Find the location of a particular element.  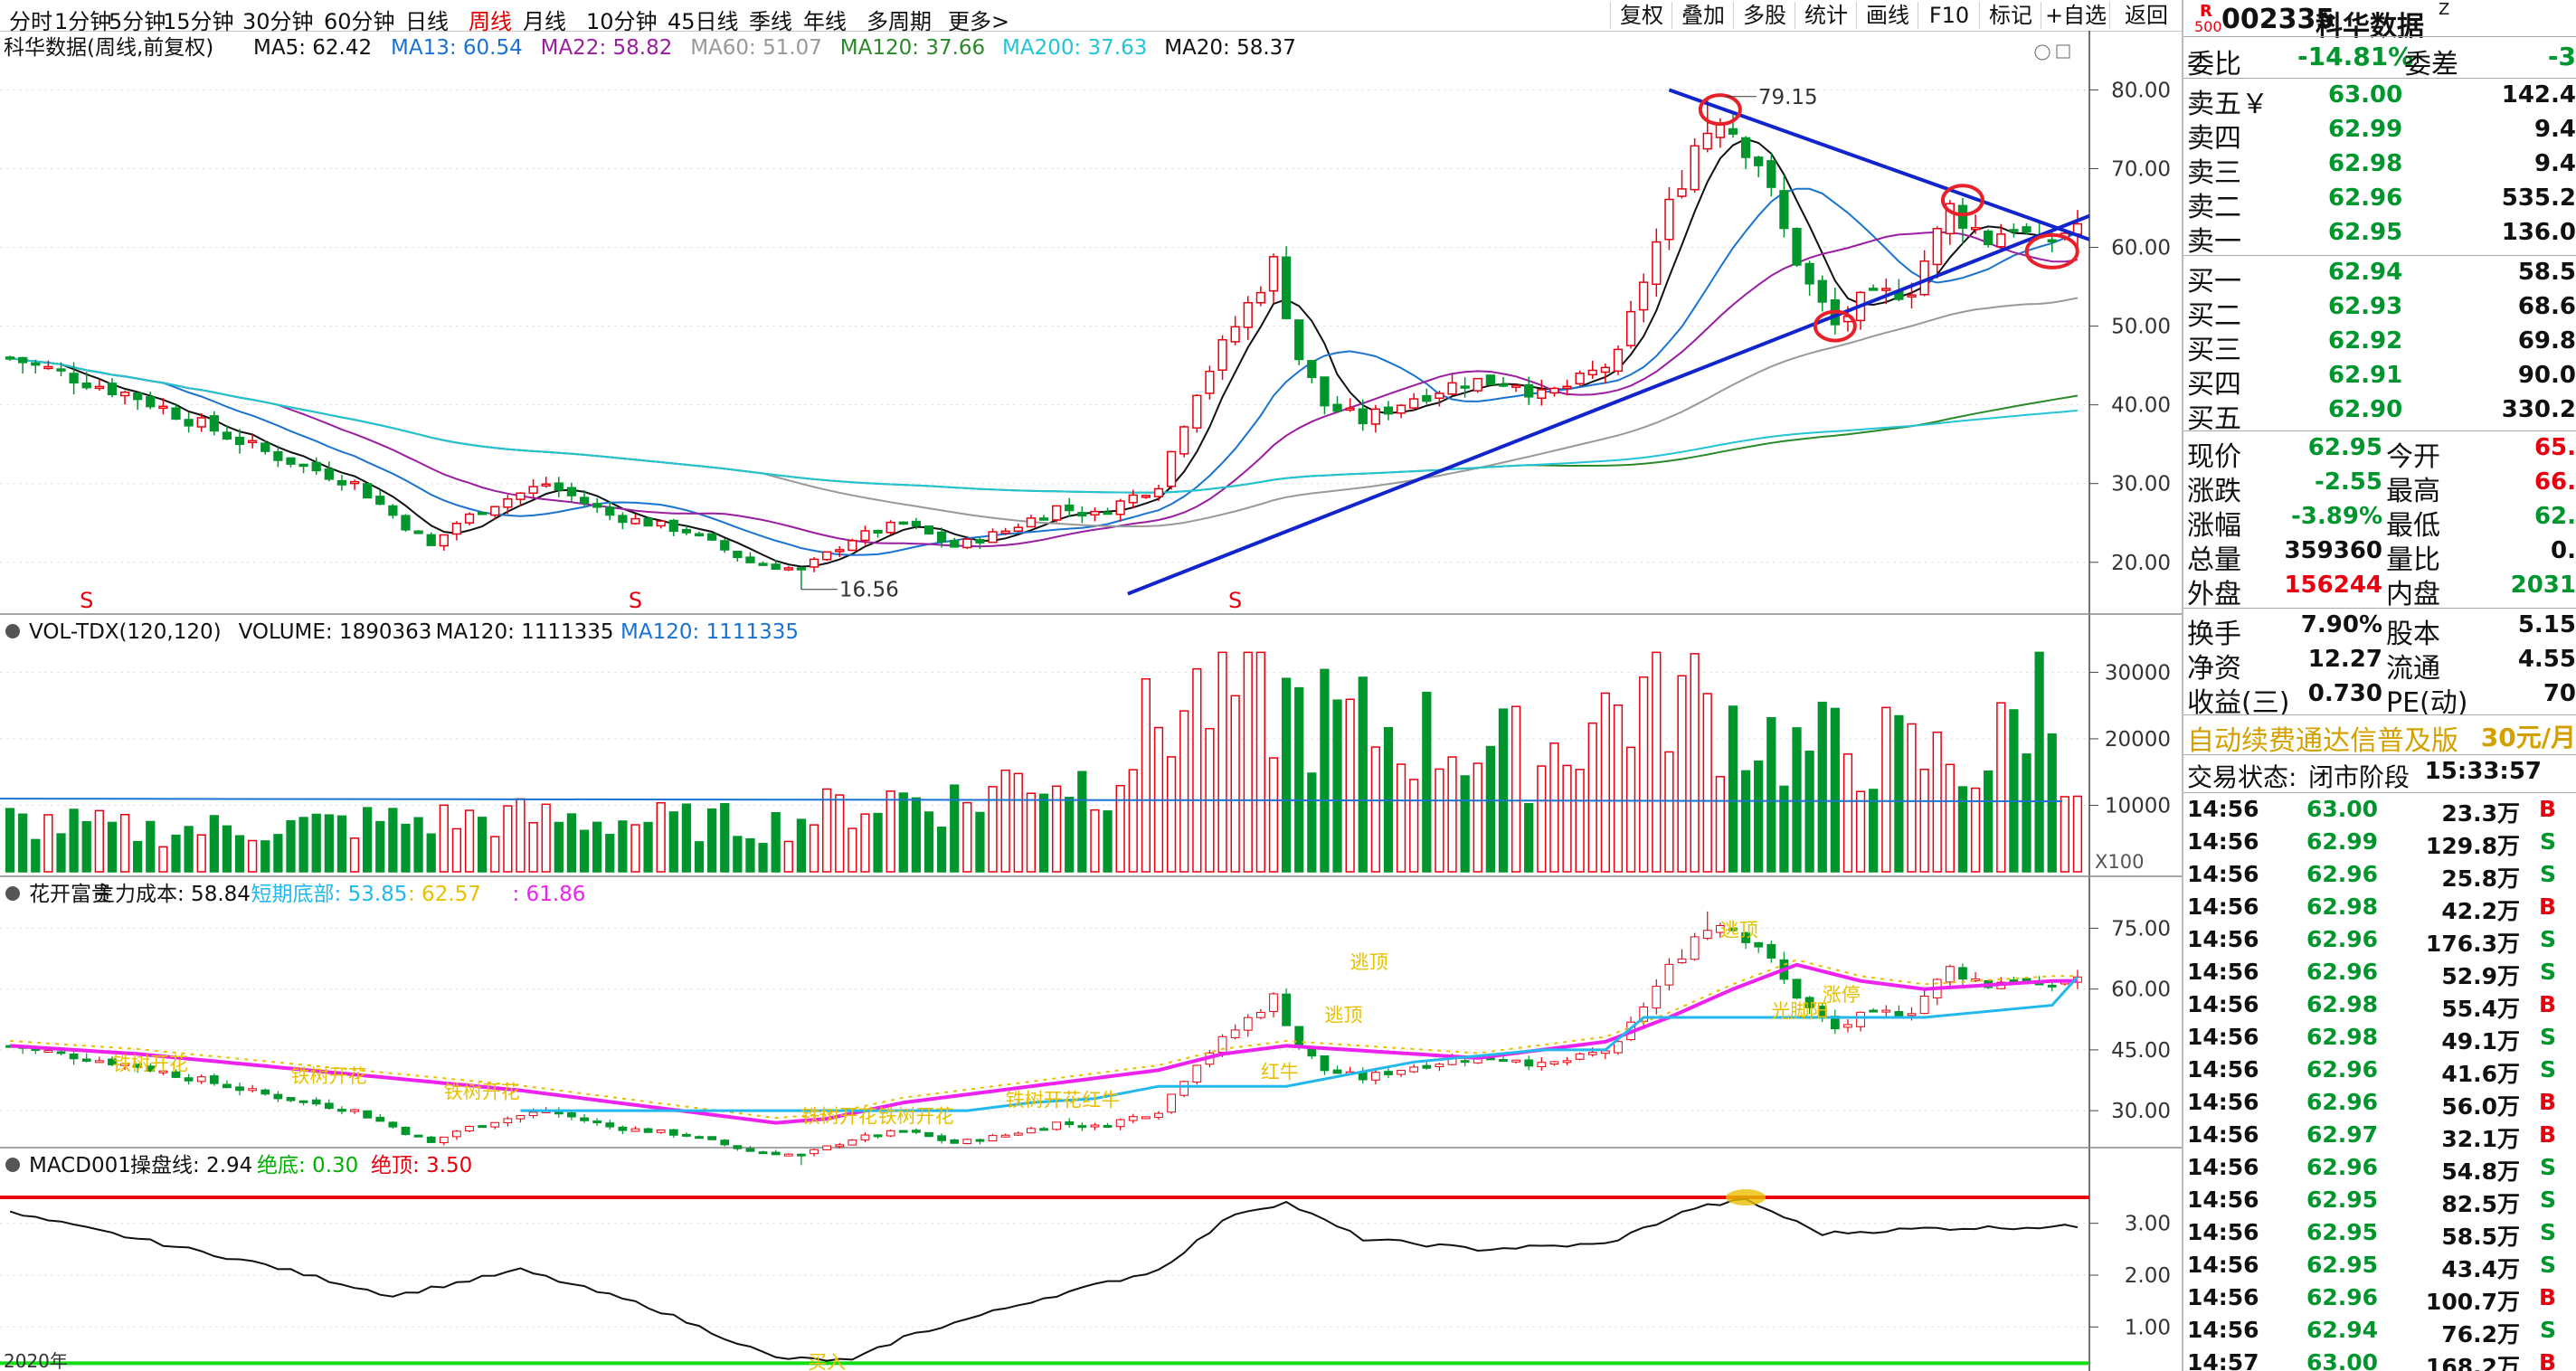

tick-volume: 54.8万 is located at coordinates (2480, 1171).